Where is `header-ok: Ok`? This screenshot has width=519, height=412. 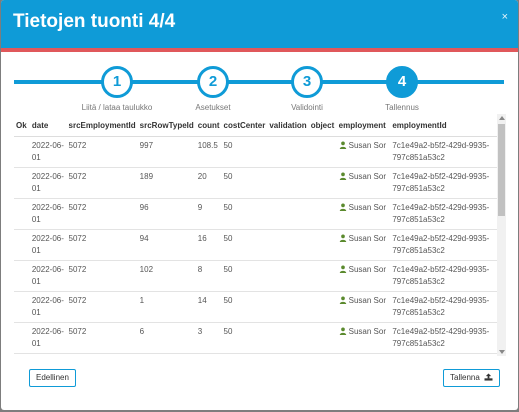 header-ok: Ok is located at coordinates (22, 125).